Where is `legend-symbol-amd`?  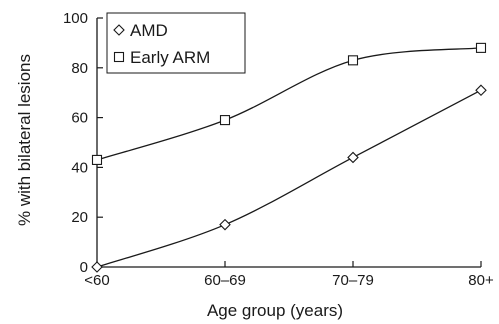
legend-symbol-amd is located at coordinates (119, 30).